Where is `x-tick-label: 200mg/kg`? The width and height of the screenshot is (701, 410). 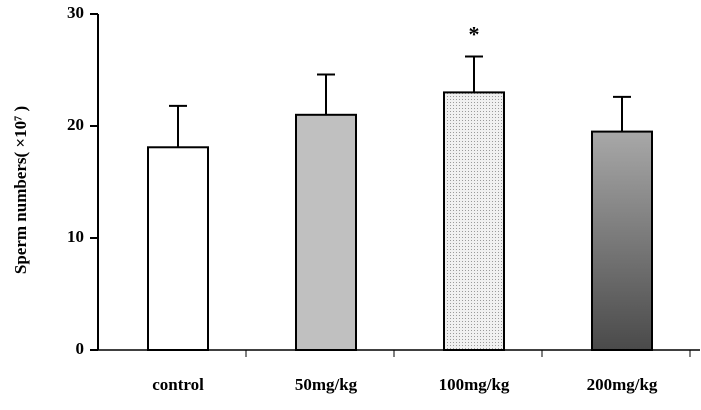
x-tick-label: 200mg/kg is located at coordinates (622, 384).